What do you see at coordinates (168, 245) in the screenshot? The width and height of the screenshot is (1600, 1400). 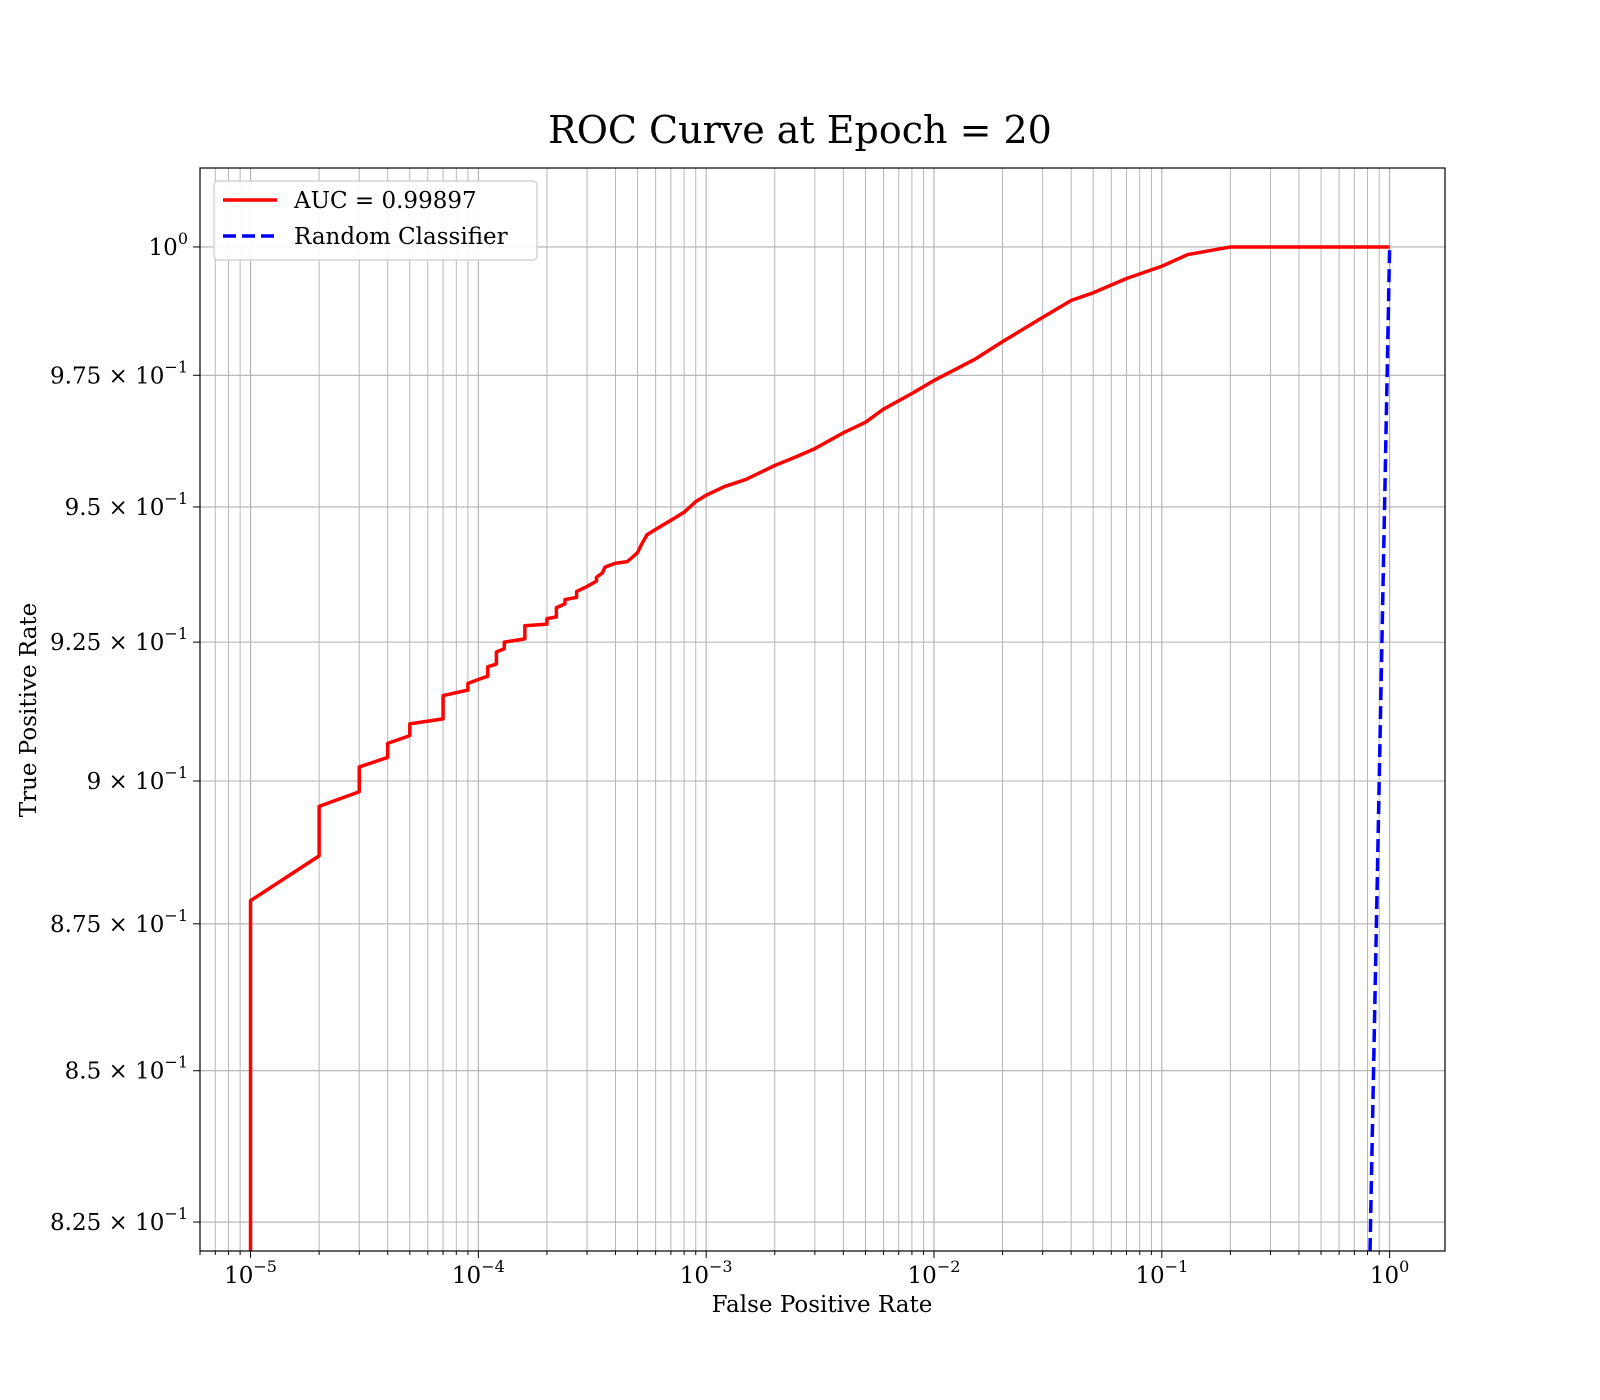 I see `y-tick-label: 100` at bounding box center [168, 245].